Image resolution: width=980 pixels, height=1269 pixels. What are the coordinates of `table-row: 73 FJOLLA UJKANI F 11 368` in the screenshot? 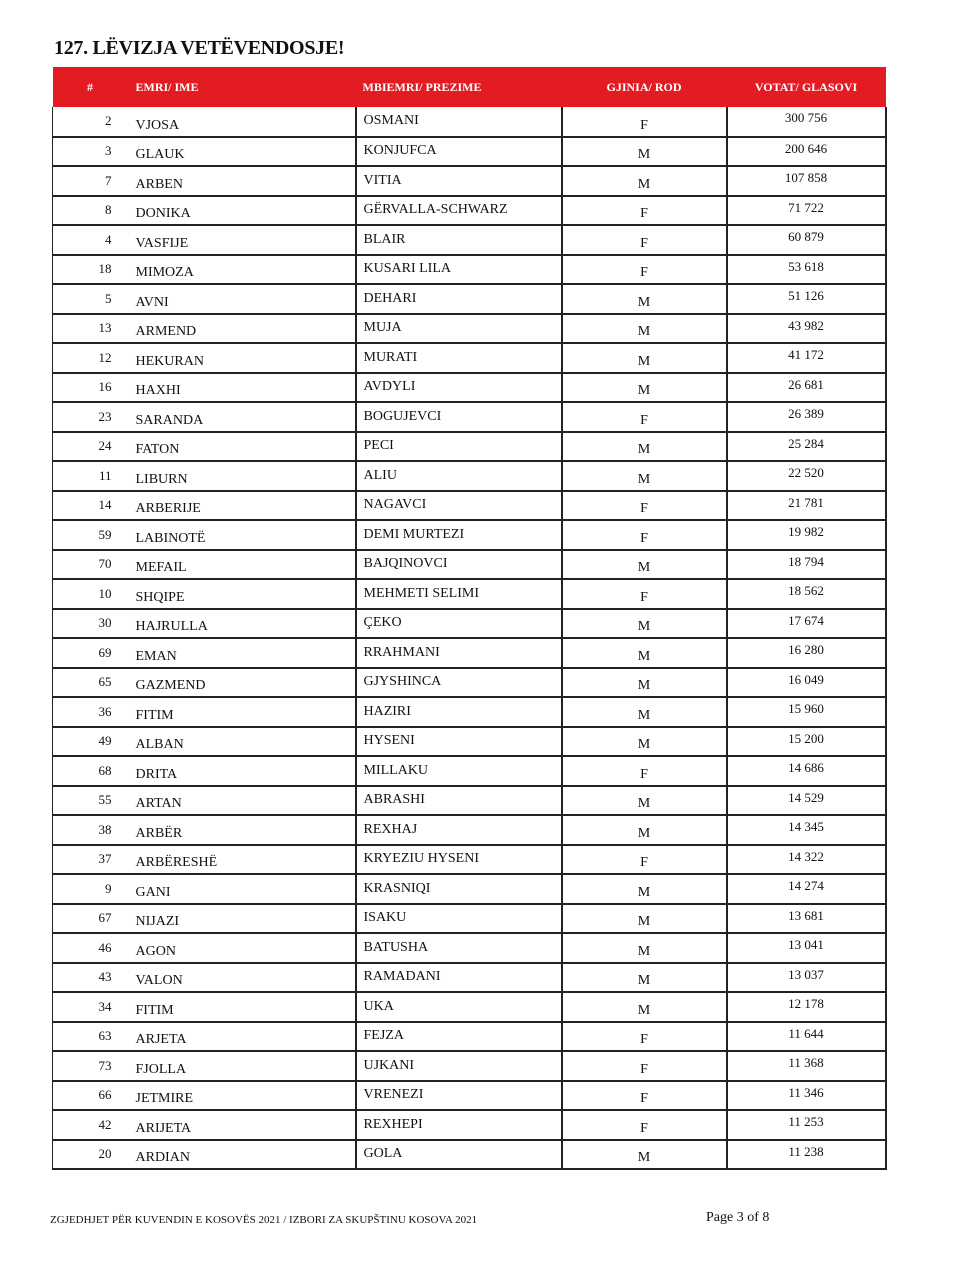 It's located at (469, 1066).